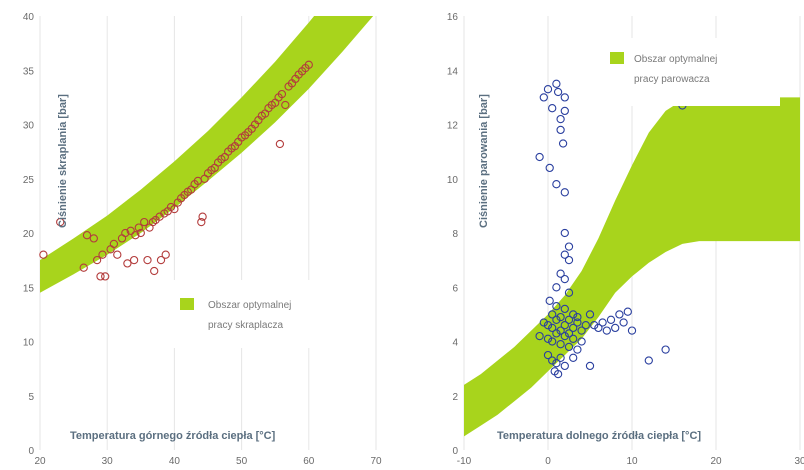 The width and height of the screenshot is (804, 470). Describe the element at coordinates (29, 17) in the screenshot. I see `y-tick-label: 40` at that location.